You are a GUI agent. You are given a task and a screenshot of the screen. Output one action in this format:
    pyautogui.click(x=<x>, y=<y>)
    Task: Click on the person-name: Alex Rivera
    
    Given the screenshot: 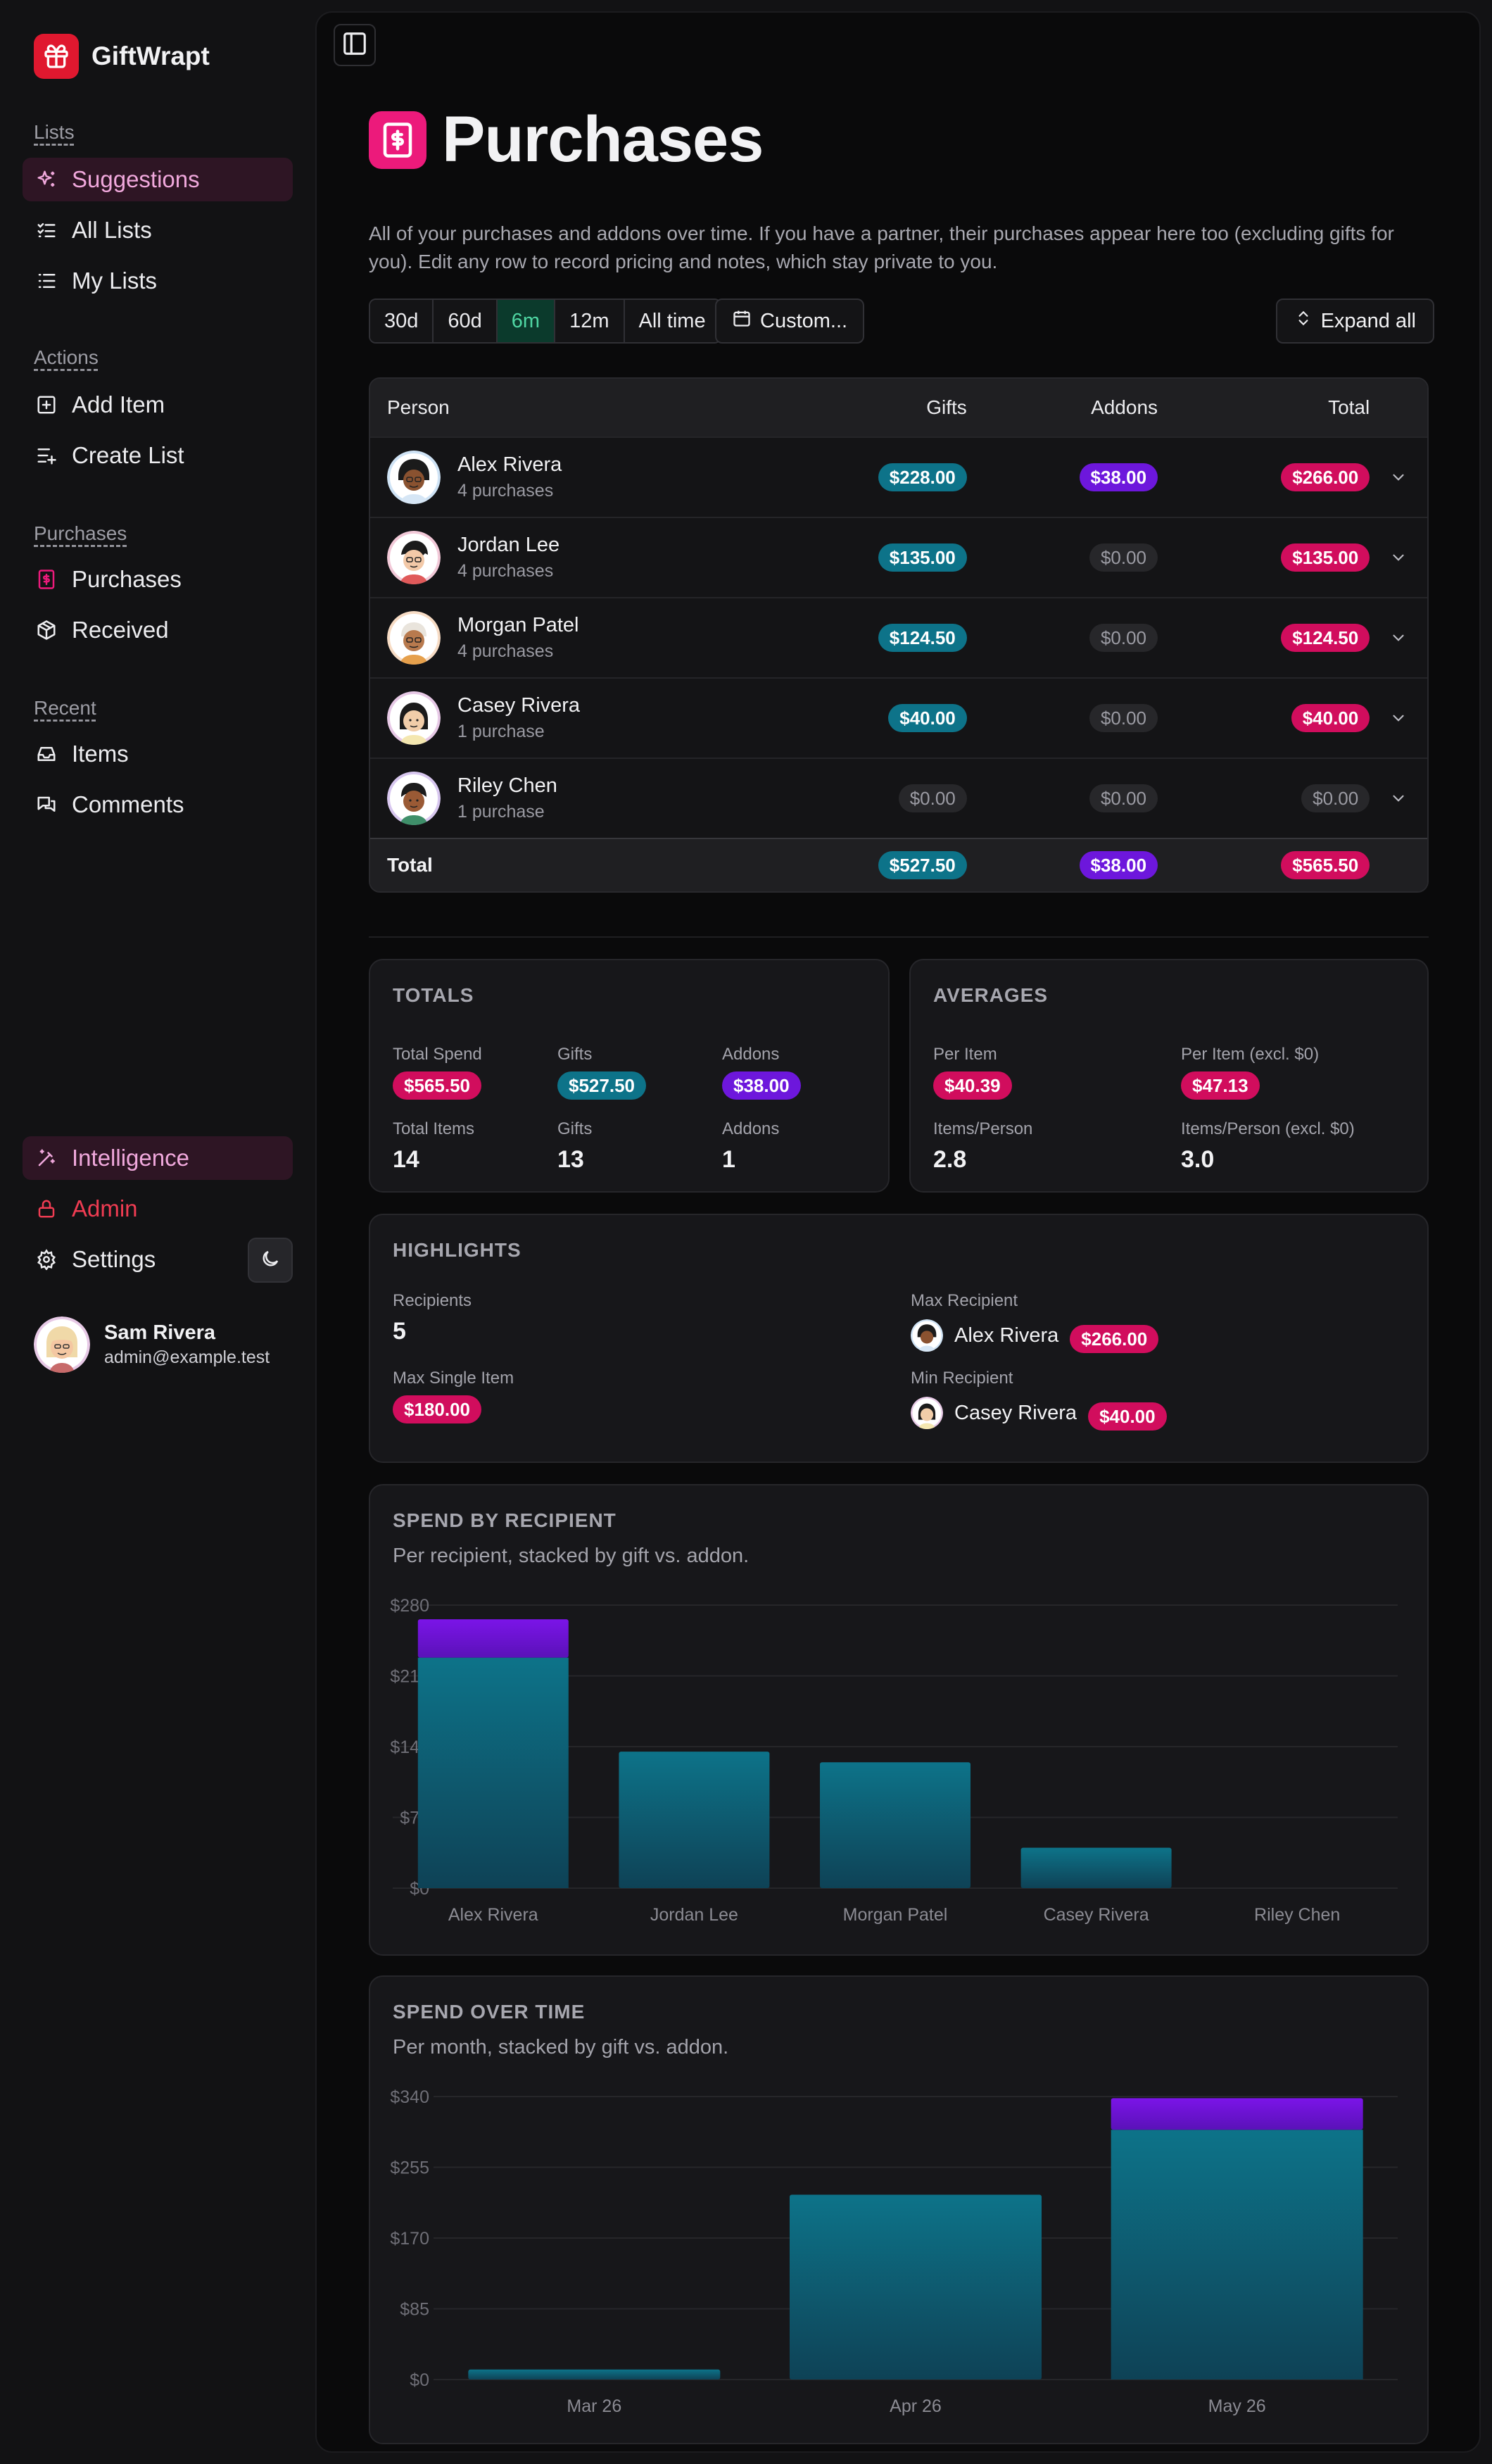 What is the action you would take?
    pyautogui.click(x=509, y=464)
    